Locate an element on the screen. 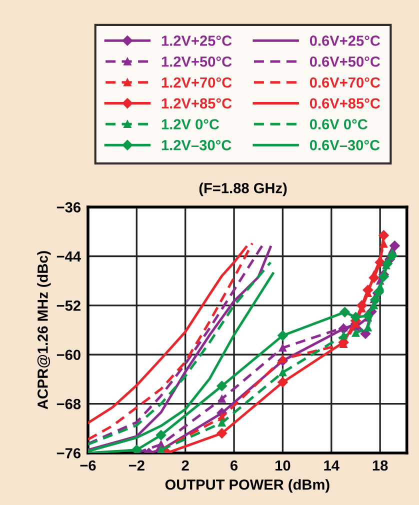 This screenshot has width=419, height=505. y-tick-label: −36 is located at coordinates (68, 207).